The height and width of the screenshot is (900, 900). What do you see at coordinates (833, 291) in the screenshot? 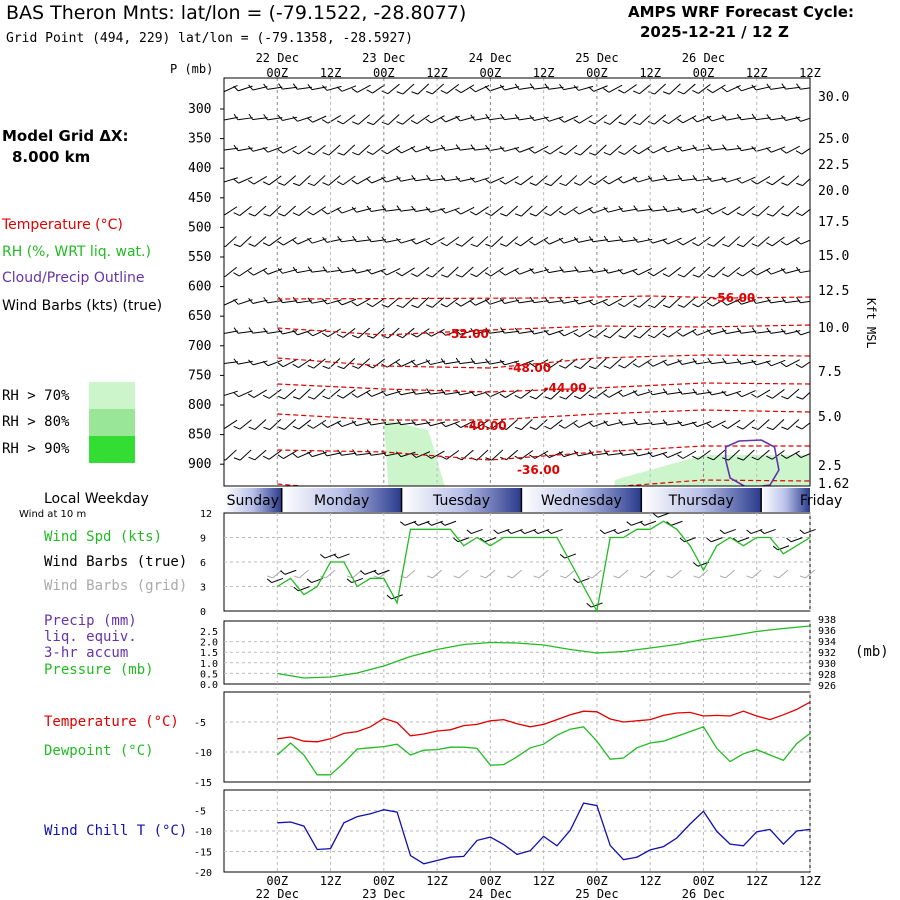
I see `altitude-tick-label: 12.5` at bounding box center [833, 291].